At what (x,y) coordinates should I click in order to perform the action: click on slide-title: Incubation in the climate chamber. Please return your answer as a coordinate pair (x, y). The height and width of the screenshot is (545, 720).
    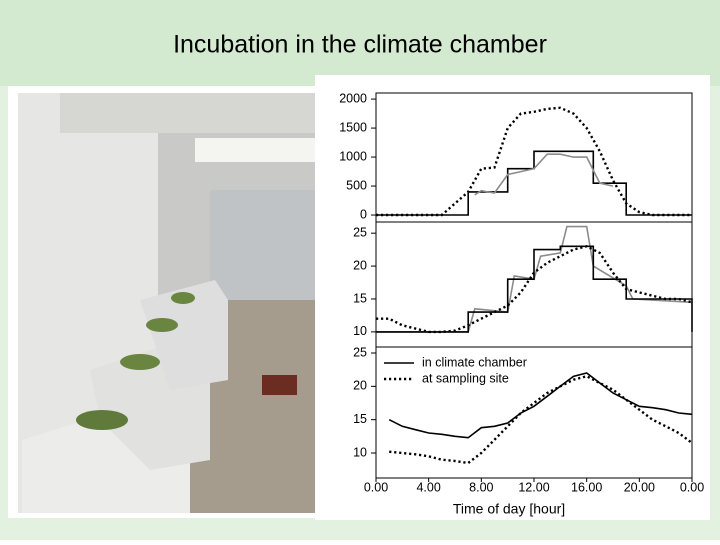
    Looking at the image, I should click on (360, 45).